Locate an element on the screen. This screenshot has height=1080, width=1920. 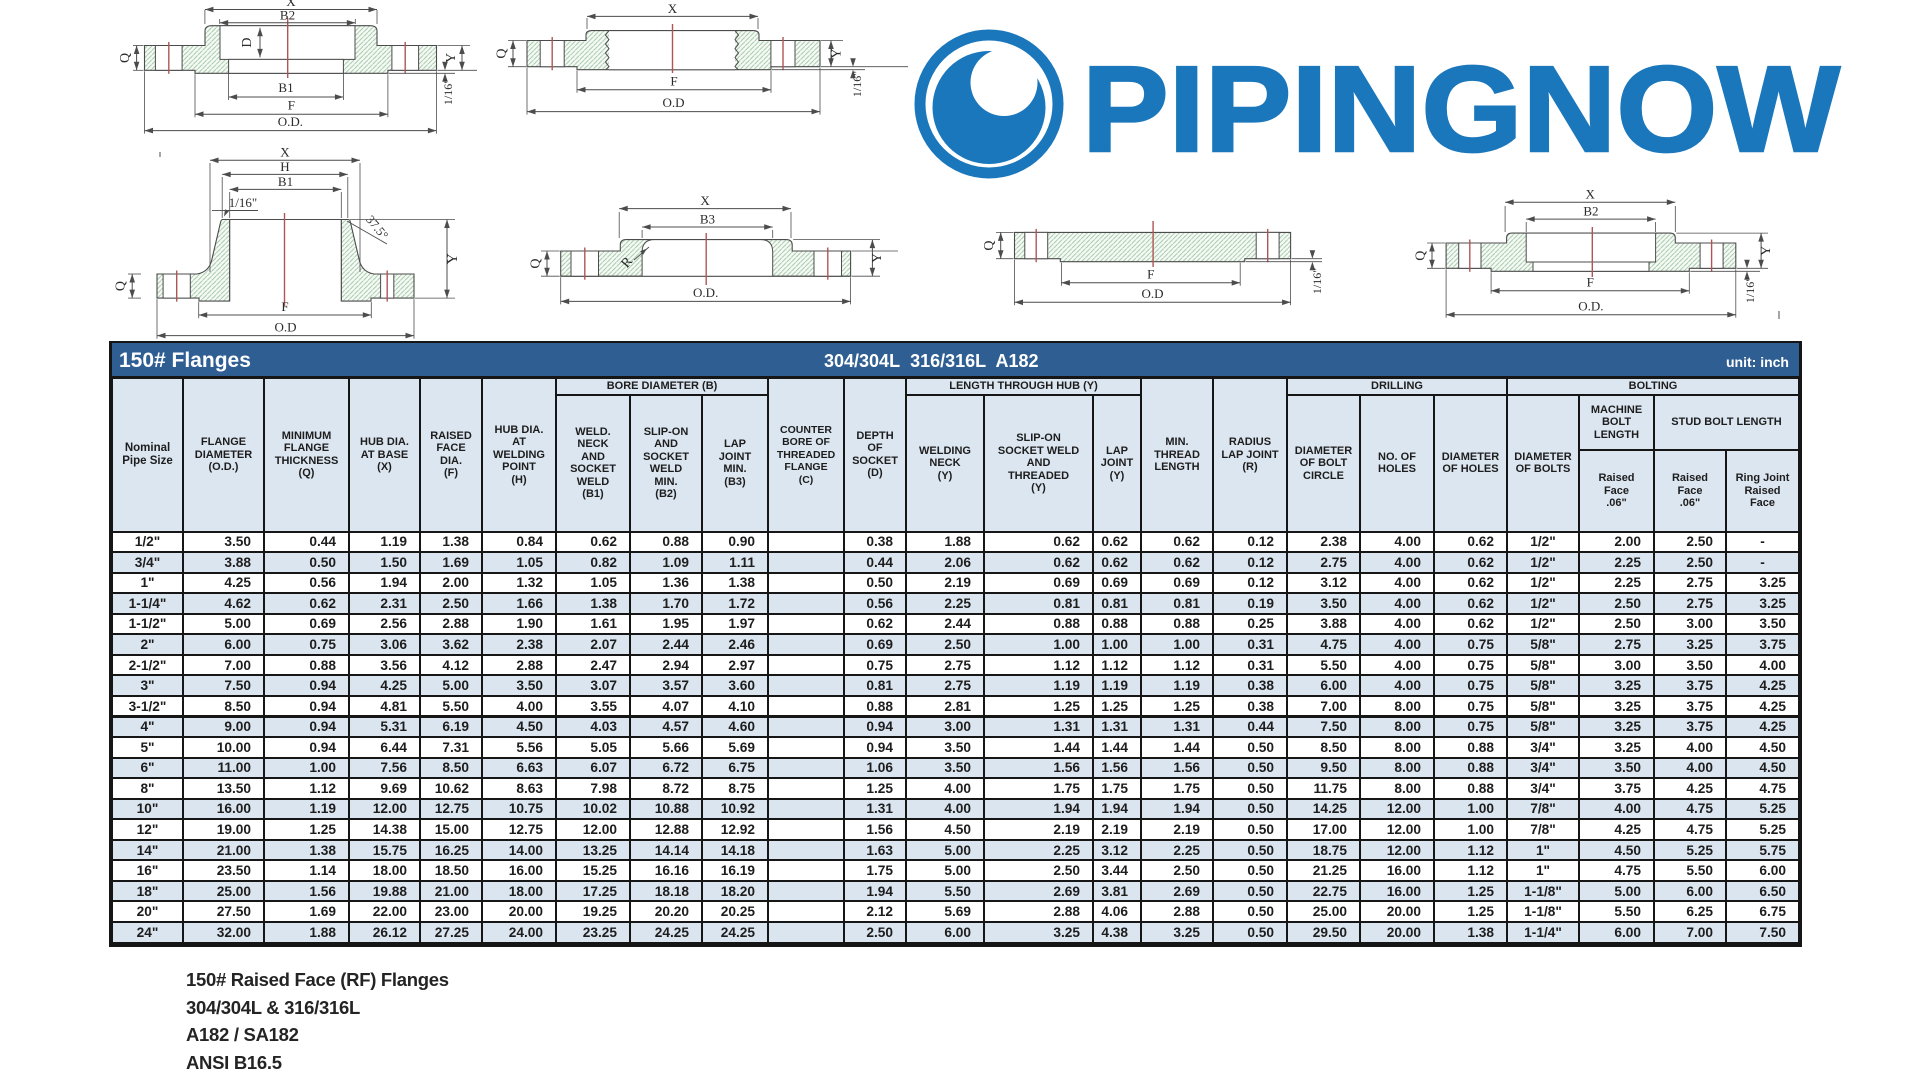
svg-text: 37.5° is located at coordinates (377, 228).